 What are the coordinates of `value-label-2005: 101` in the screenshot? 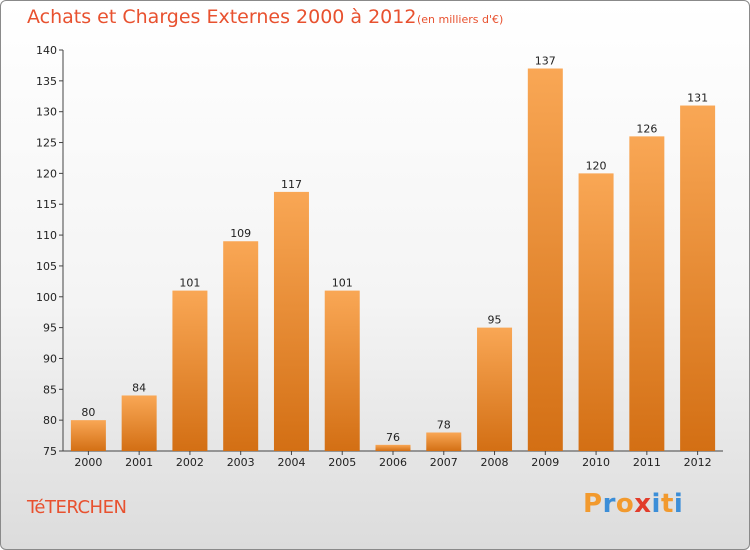 It's located at (342, 283).